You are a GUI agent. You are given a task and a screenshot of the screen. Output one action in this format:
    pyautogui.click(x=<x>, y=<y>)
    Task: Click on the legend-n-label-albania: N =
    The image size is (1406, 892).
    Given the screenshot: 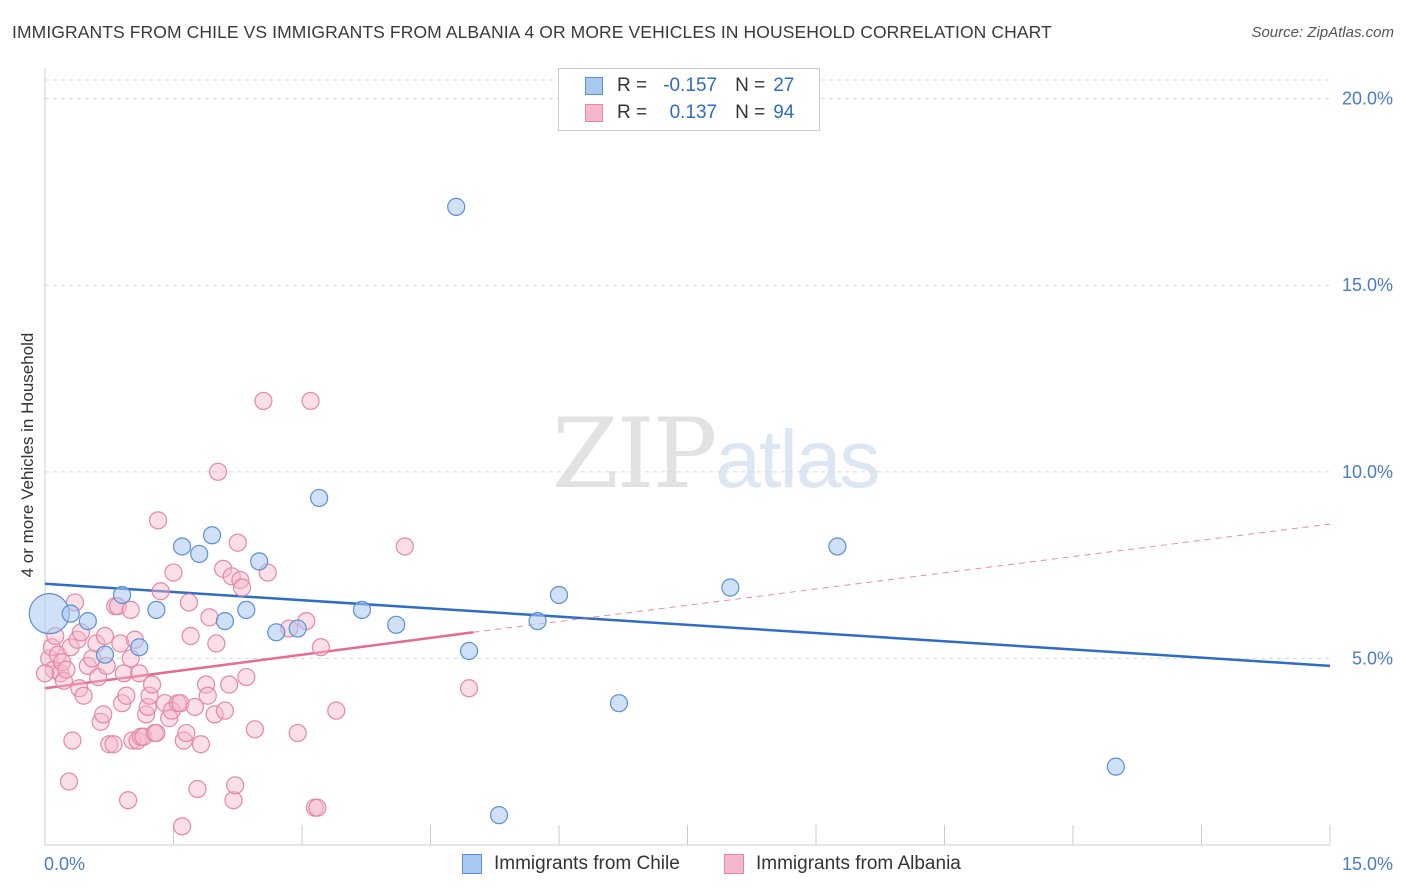 What is the action you would take?
    pyautogui.click(x=750, y=112)
    